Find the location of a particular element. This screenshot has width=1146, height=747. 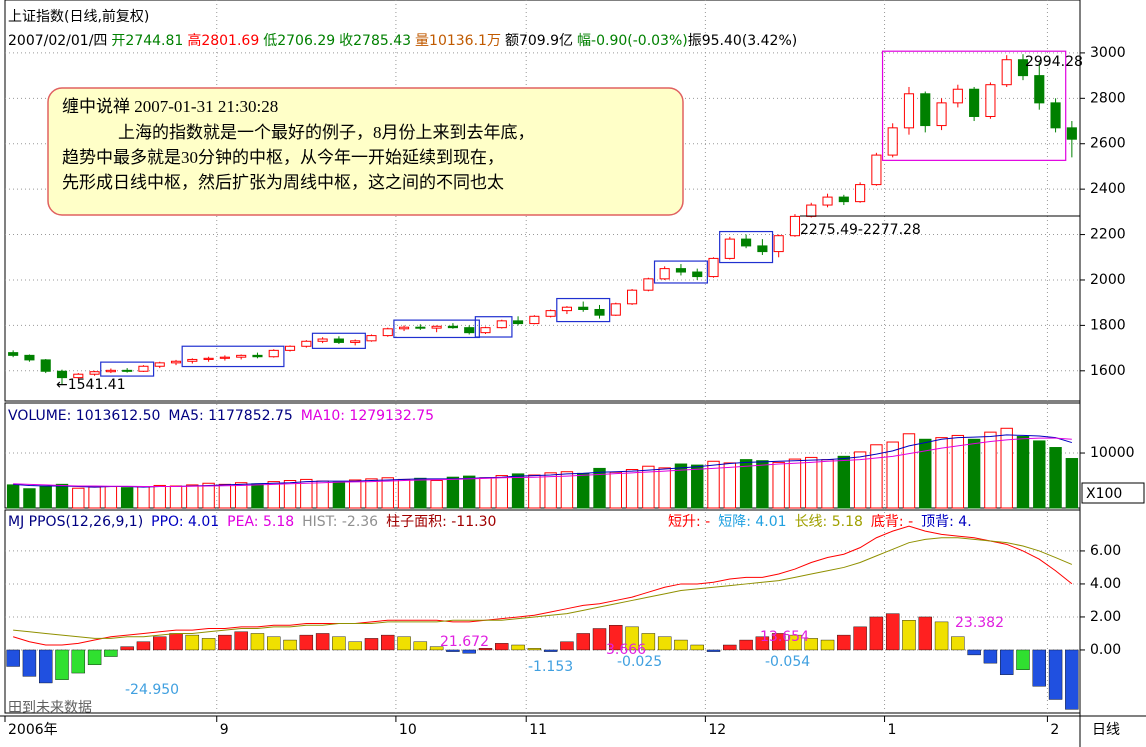

note-box is located at coordinates (365, 151).